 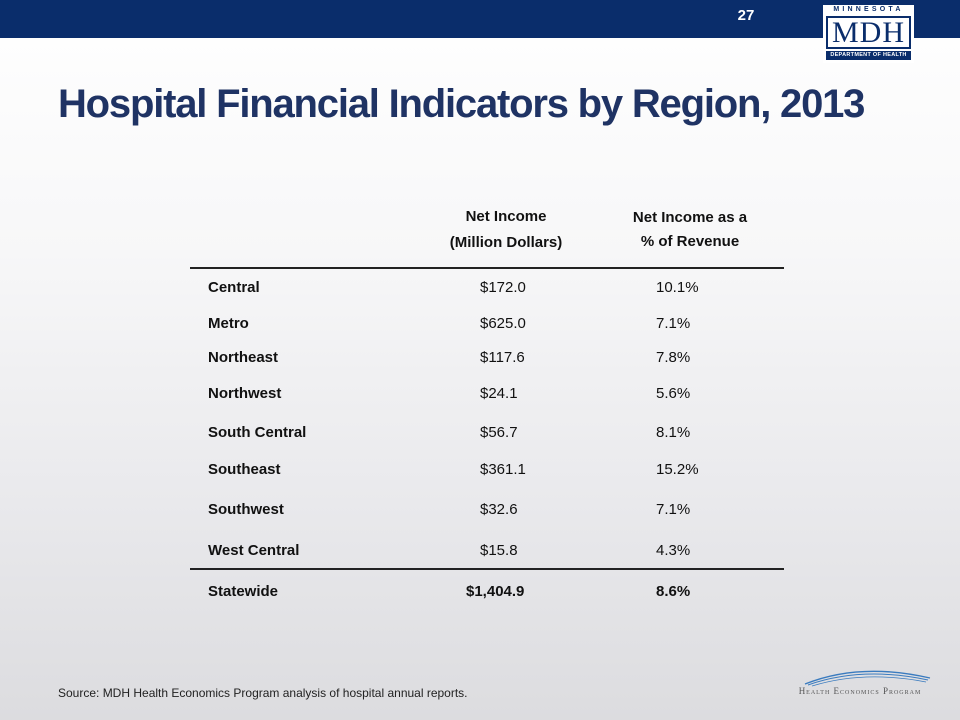 I want to click on table-total-row: Statewide $1,404.9 8.6%, so click(x=487, y=592).